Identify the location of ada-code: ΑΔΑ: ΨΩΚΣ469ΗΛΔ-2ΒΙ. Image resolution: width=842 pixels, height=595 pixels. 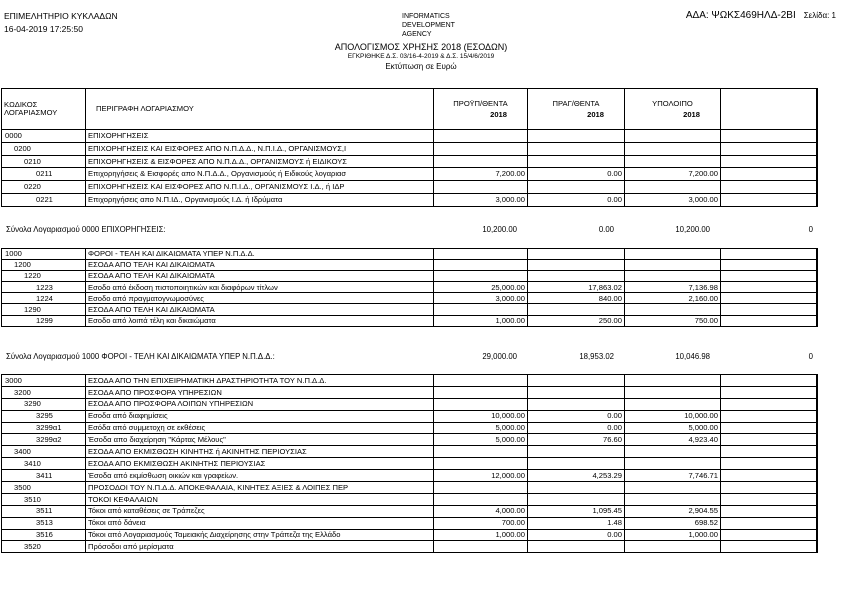
(740, 15).